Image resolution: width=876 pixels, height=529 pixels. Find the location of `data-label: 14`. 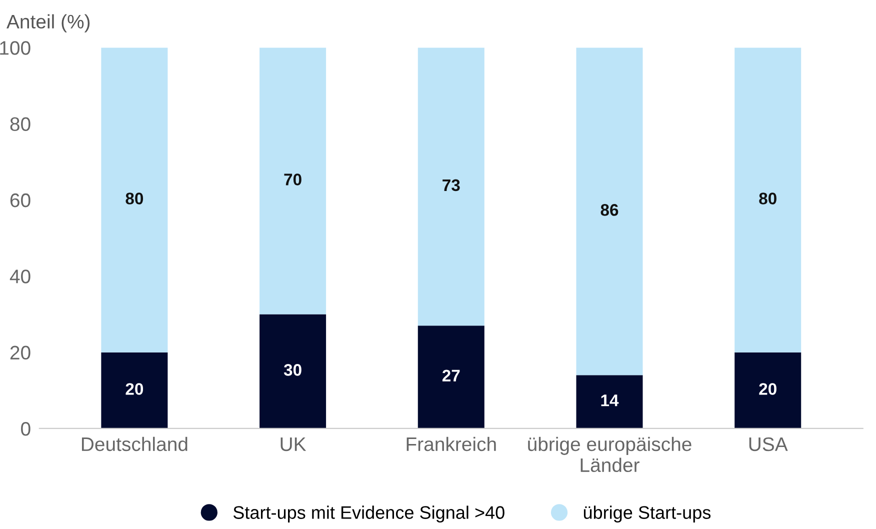

data-label: 14 is located at coordinates (610, 400).